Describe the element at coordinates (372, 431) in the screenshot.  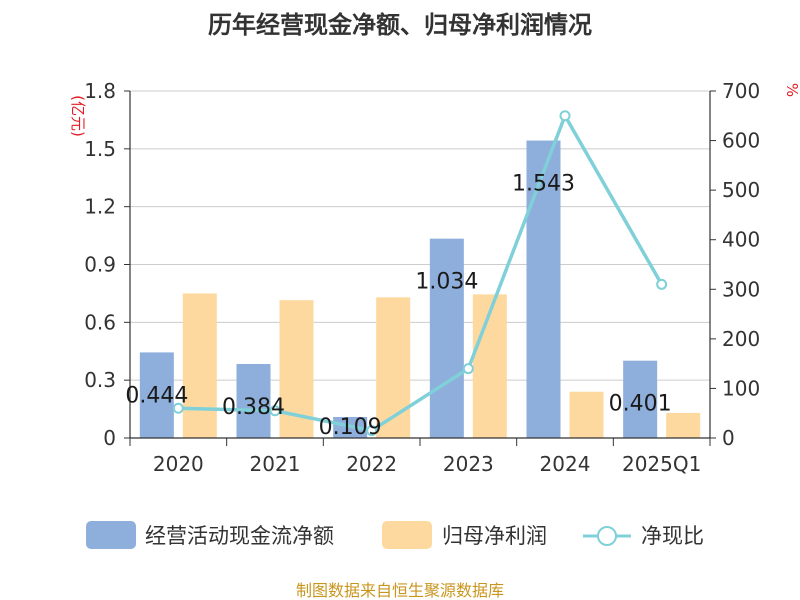
I see `ratio-point-2022` at that location.